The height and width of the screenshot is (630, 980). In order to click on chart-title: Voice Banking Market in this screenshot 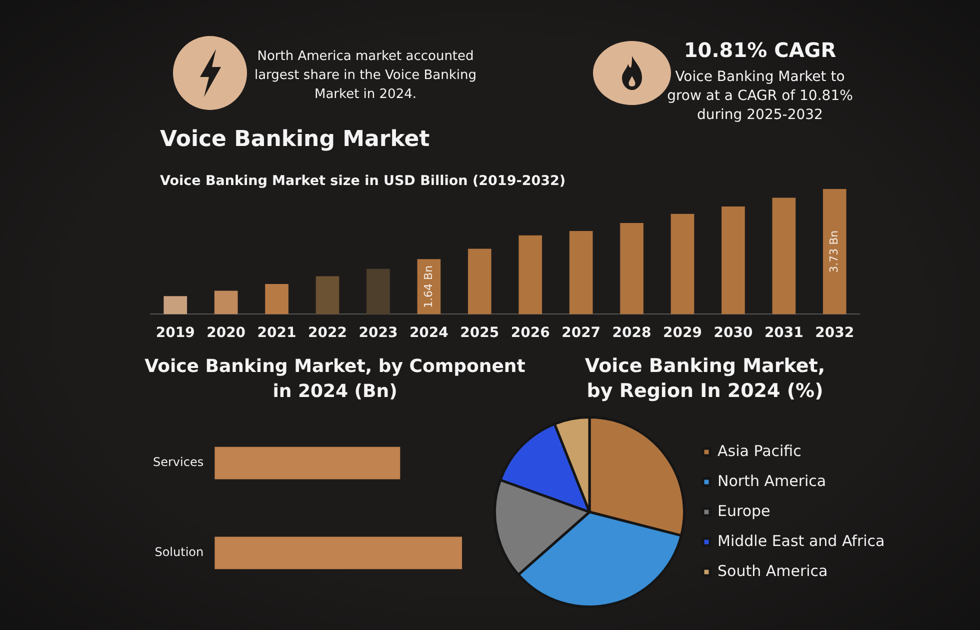, I will do `click(295, 139)`.